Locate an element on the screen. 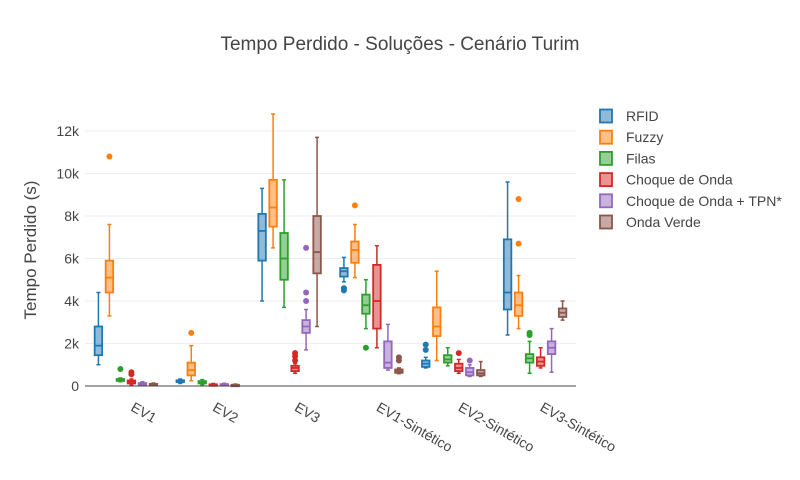 This screenshot has width=800, height=480. box-choque-de-onda-ev1 is located at coordinates (131, 377).